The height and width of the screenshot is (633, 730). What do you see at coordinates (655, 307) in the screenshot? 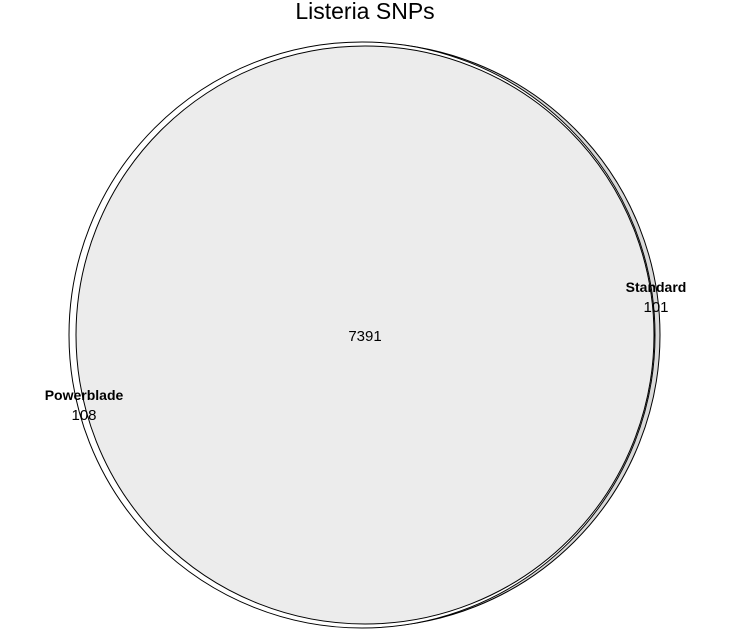
I see `set-count-standard: 101` at bounding box center [655, 307].